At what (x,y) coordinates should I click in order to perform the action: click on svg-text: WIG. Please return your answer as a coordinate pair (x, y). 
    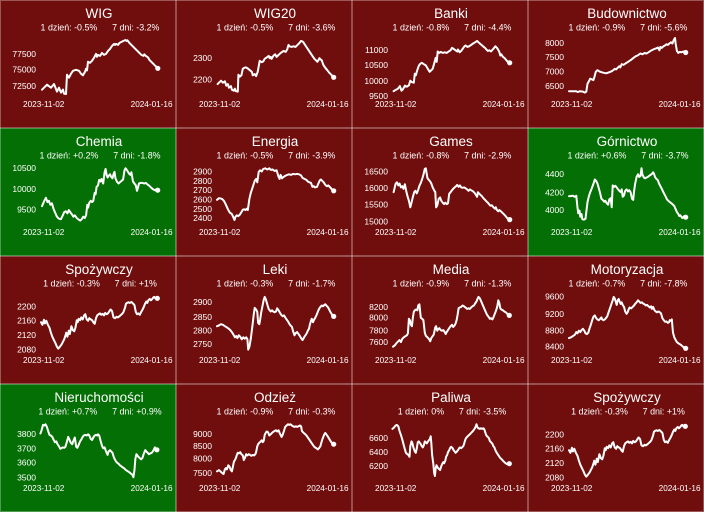
    Looking at the image, I should click on (99, 13).